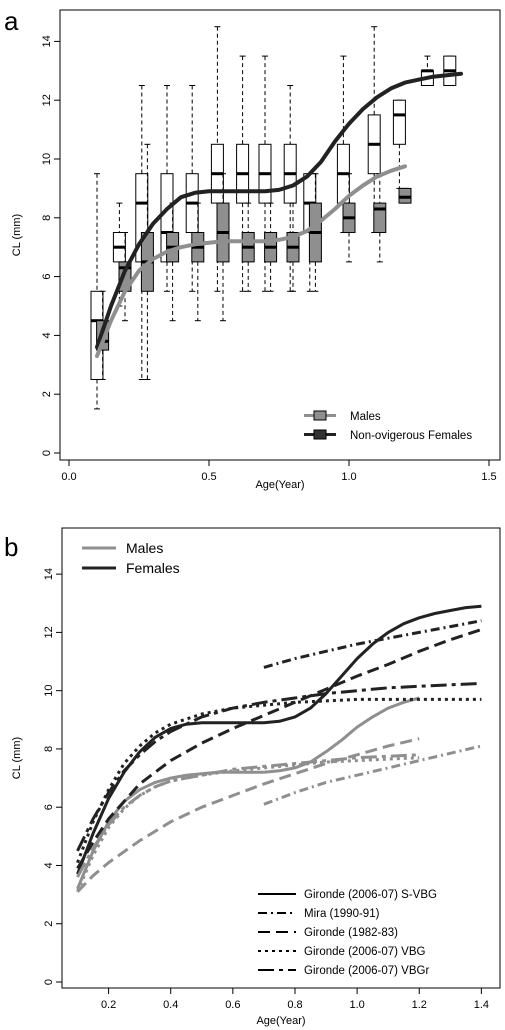 The width and height of the screenshot is (505, 1030). What do you see at coordinates (11, 547) in the screenshot?
I see `panel-b-letter: b` at bounding box center [11, 547].